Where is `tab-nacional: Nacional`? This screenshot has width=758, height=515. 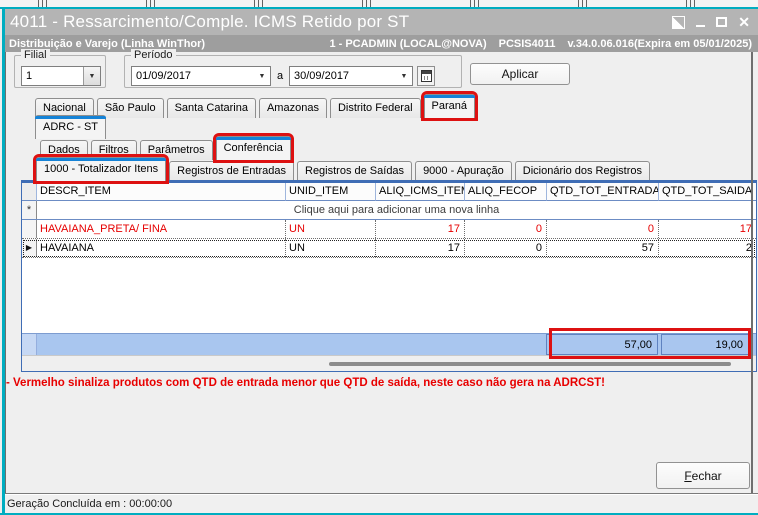 tab-nacional: Nacional is located at coordinates (64, 108).